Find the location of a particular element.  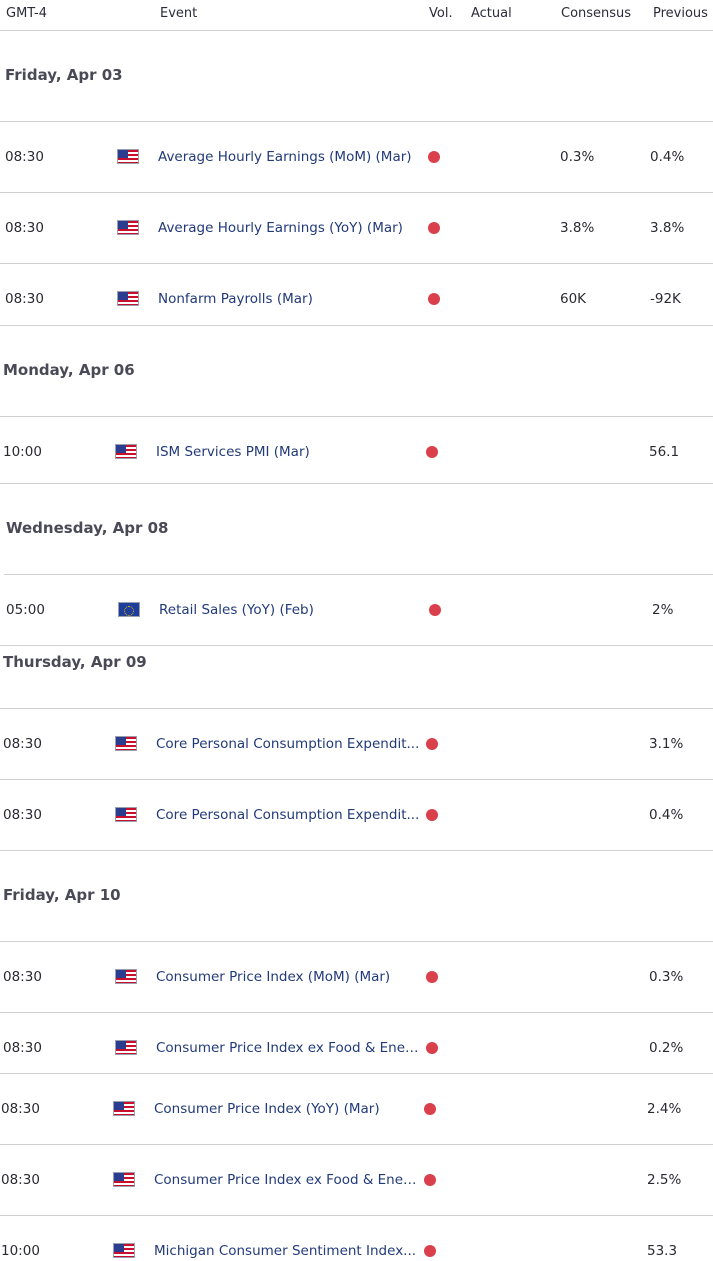

previous-value: 3.1% is located at coordinates (666, 744).